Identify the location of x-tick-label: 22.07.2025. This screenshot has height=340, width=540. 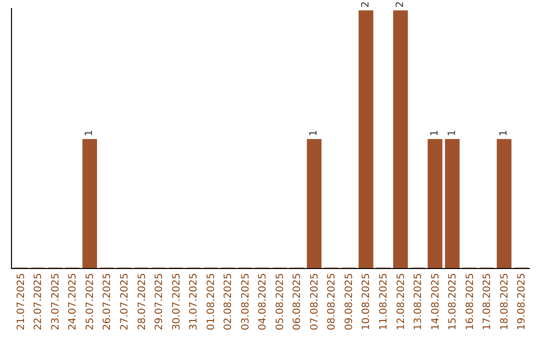
(38, 301).